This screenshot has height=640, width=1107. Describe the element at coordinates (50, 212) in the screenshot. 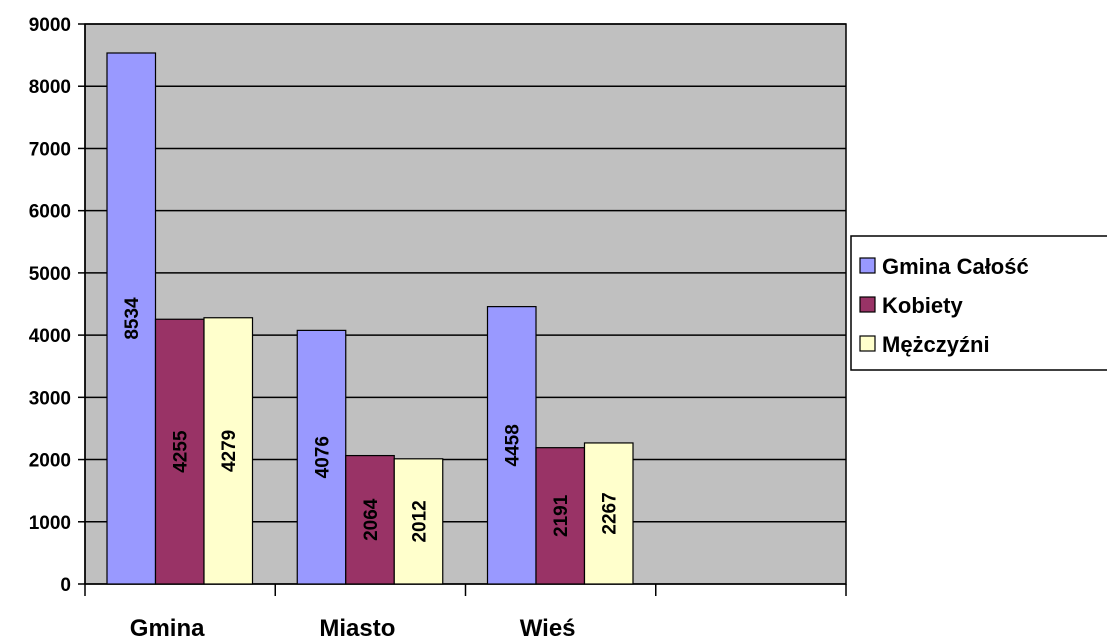

I see `y-tick-label: 6000` at that location.